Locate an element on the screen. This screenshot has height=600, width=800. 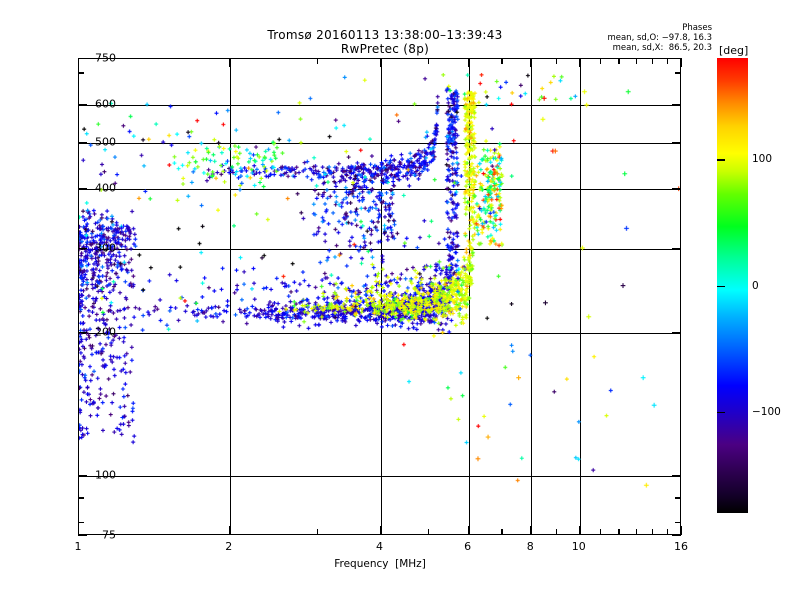
x-tick-label-10: 10 is located at coordinates (578, 546).